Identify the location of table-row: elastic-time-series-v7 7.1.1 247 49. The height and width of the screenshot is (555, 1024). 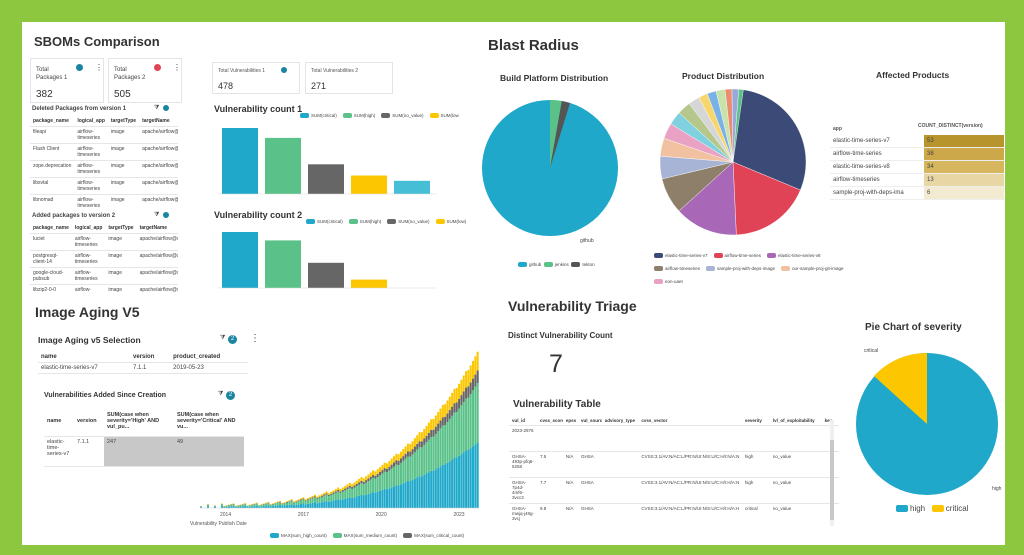
(144, 451).